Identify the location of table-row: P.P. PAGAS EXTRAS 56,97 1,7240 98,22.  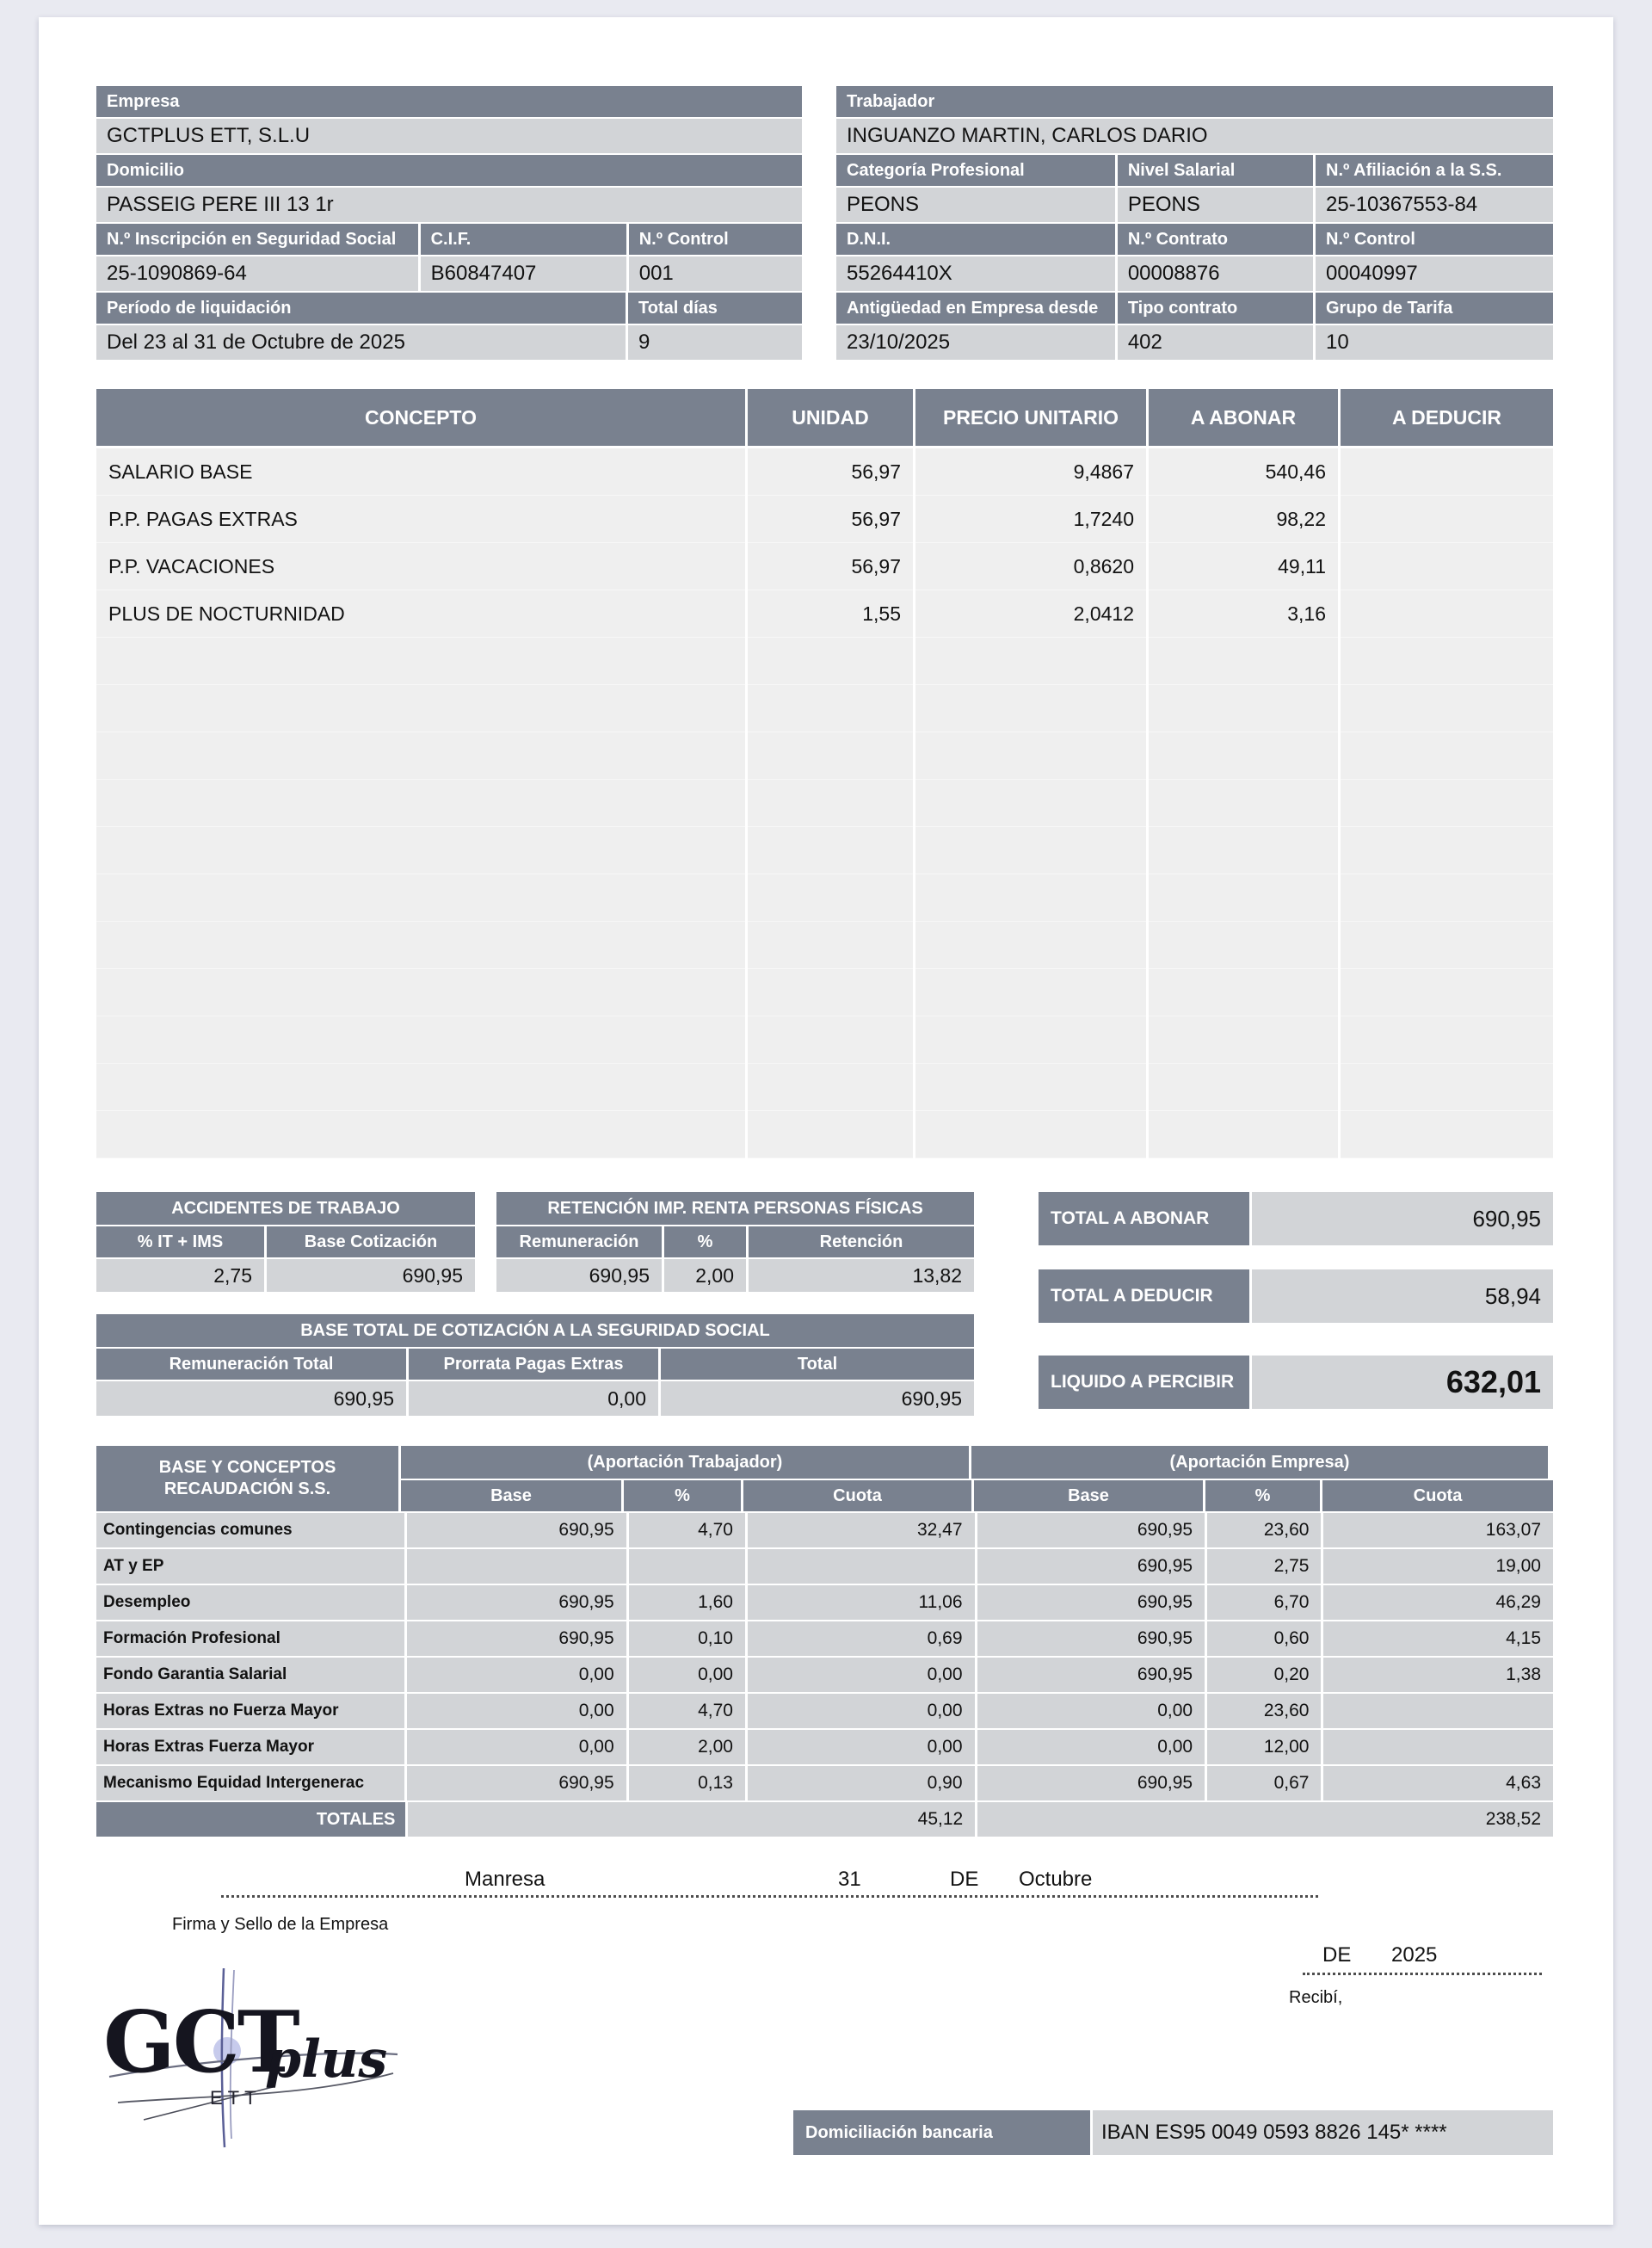
(824, 519).